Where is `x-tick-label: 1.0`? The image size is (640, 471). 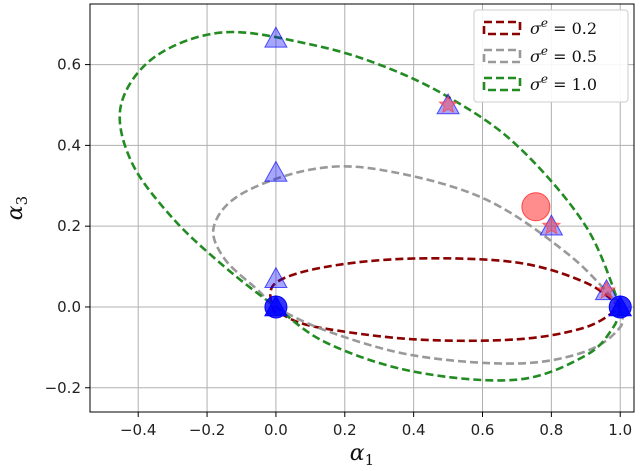 x-tick-label: 1.0 is located at coordinates (620, 430).